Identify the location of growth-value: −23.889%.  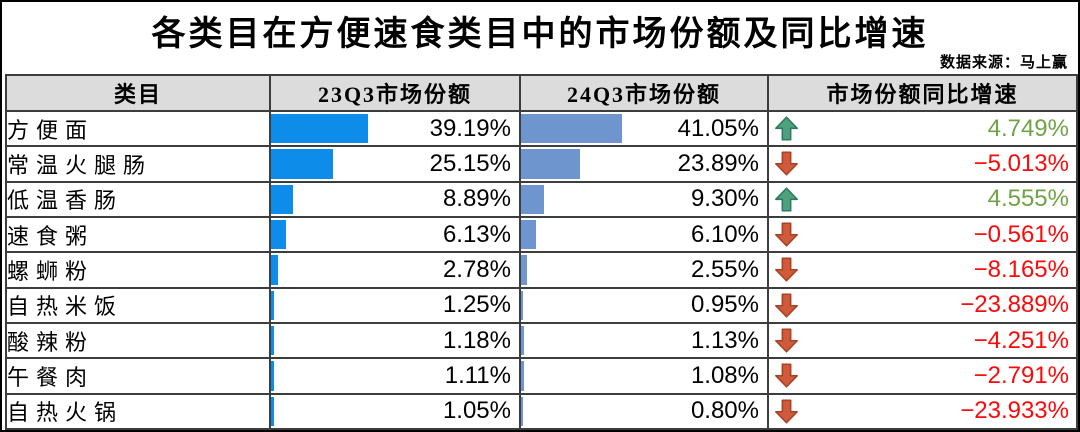
(1014, 305).